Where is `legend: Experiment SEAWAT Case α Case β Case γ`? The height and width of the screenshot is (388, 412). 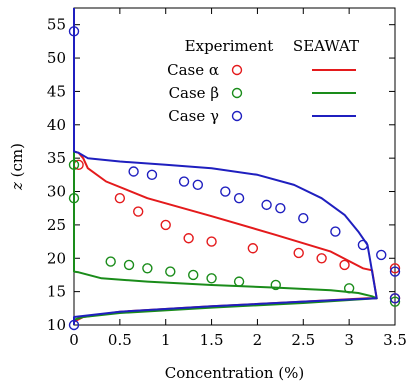
legend: Experiment SEAWAT Case α Case β Case γ is located at coordinates (263, 81).